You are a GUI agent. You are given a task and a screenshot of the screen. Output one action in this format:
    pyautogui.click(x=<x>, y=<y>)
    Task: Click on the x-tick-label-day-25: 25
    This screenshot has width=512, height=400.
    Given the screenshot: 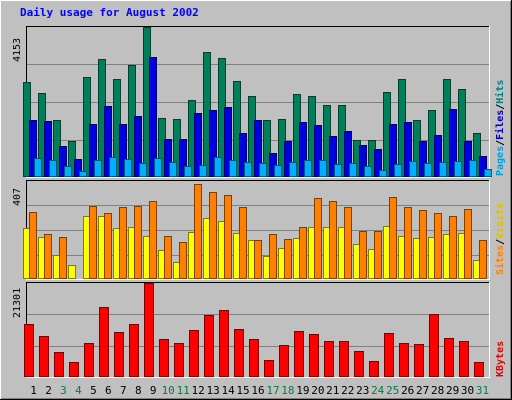 What is the action you would take?
    pyautogui.click(x=392, y=390)
    